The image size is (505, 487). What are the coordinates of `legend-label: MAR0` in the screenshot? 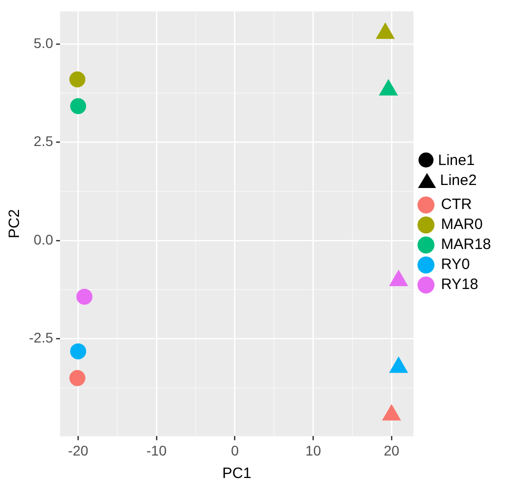 It's located at (461, 225).